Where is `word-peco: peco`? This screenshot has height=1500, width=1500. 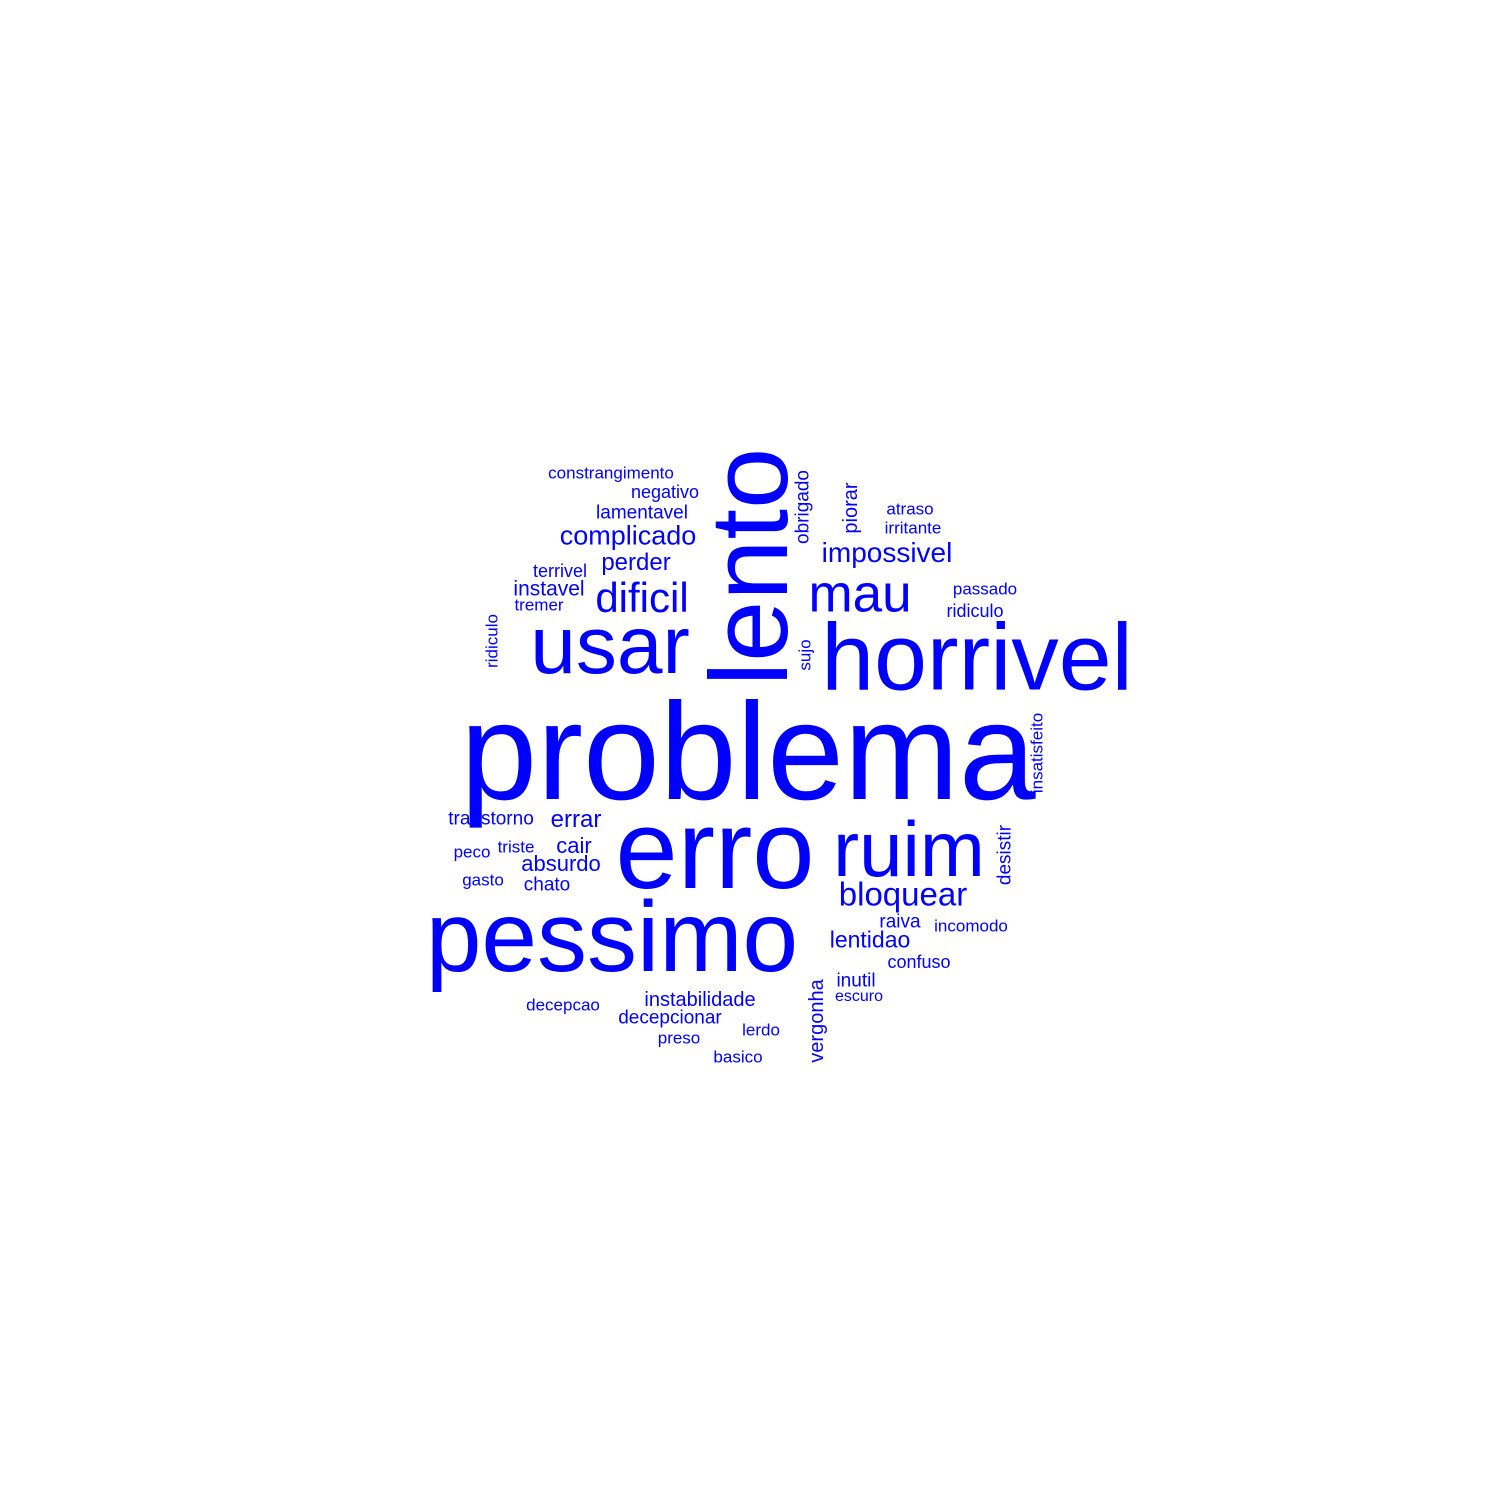
word-peco: peco is located at coordinates (472, 852).